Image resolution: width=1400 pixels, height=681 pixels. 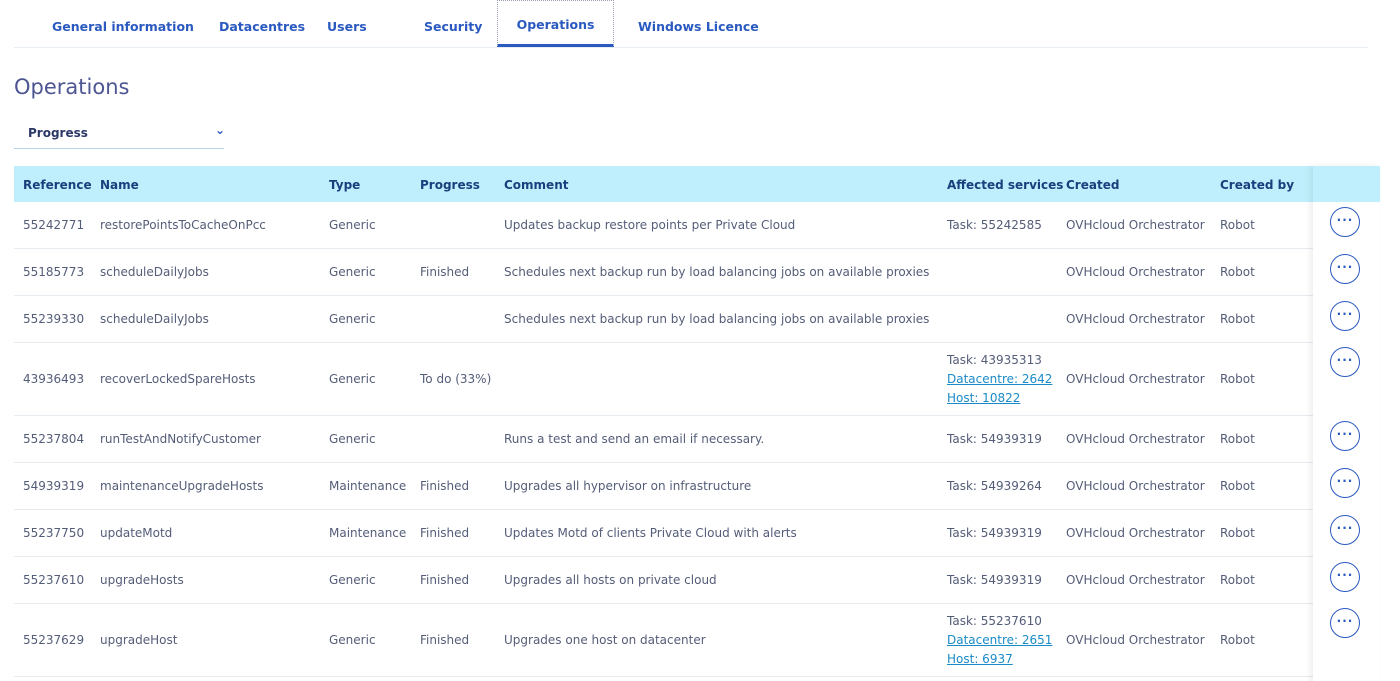 What do you see at coordinates (536, 185) in the screenshot?
I see `column-header-comment: Comment` at bounding box center [536, 185].